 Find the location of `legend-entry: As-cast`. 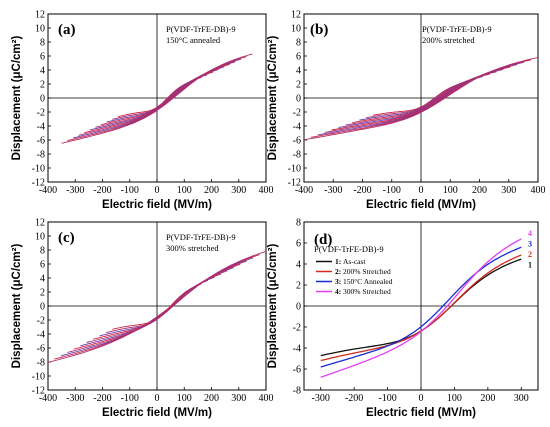

legend-entry: As-cast is located at coordinates (354, 261).